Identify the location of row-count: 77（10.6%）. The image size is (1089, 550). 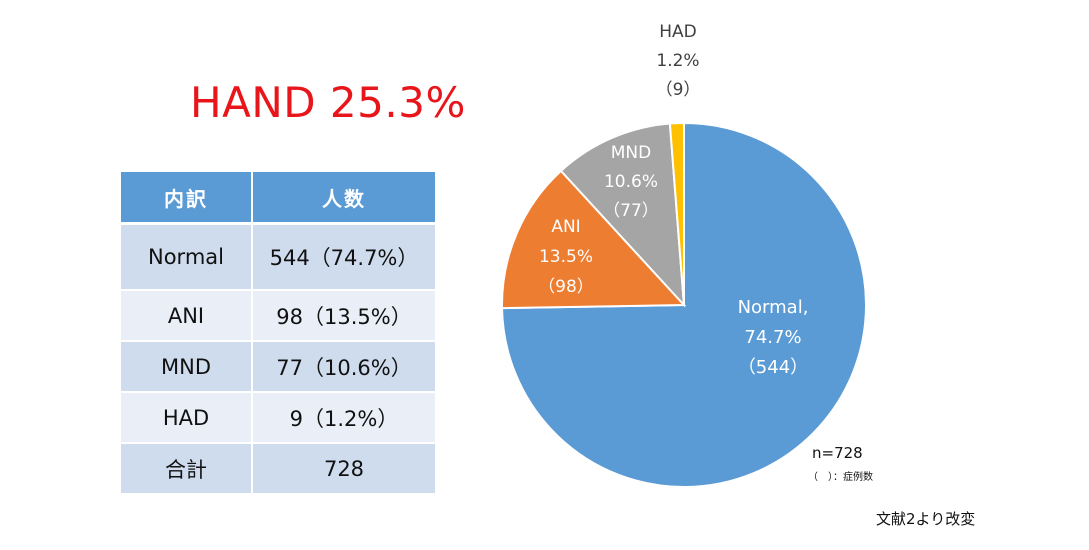
(345, 367).